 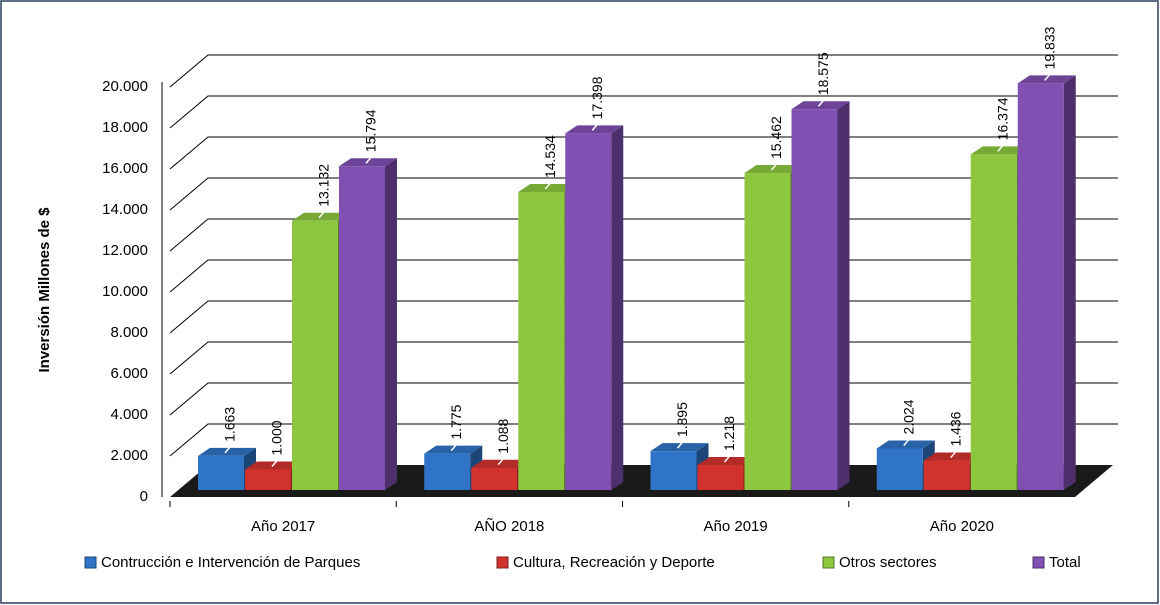 I want to click on y-tick-label: 8.000, so click(x=129, y=332).